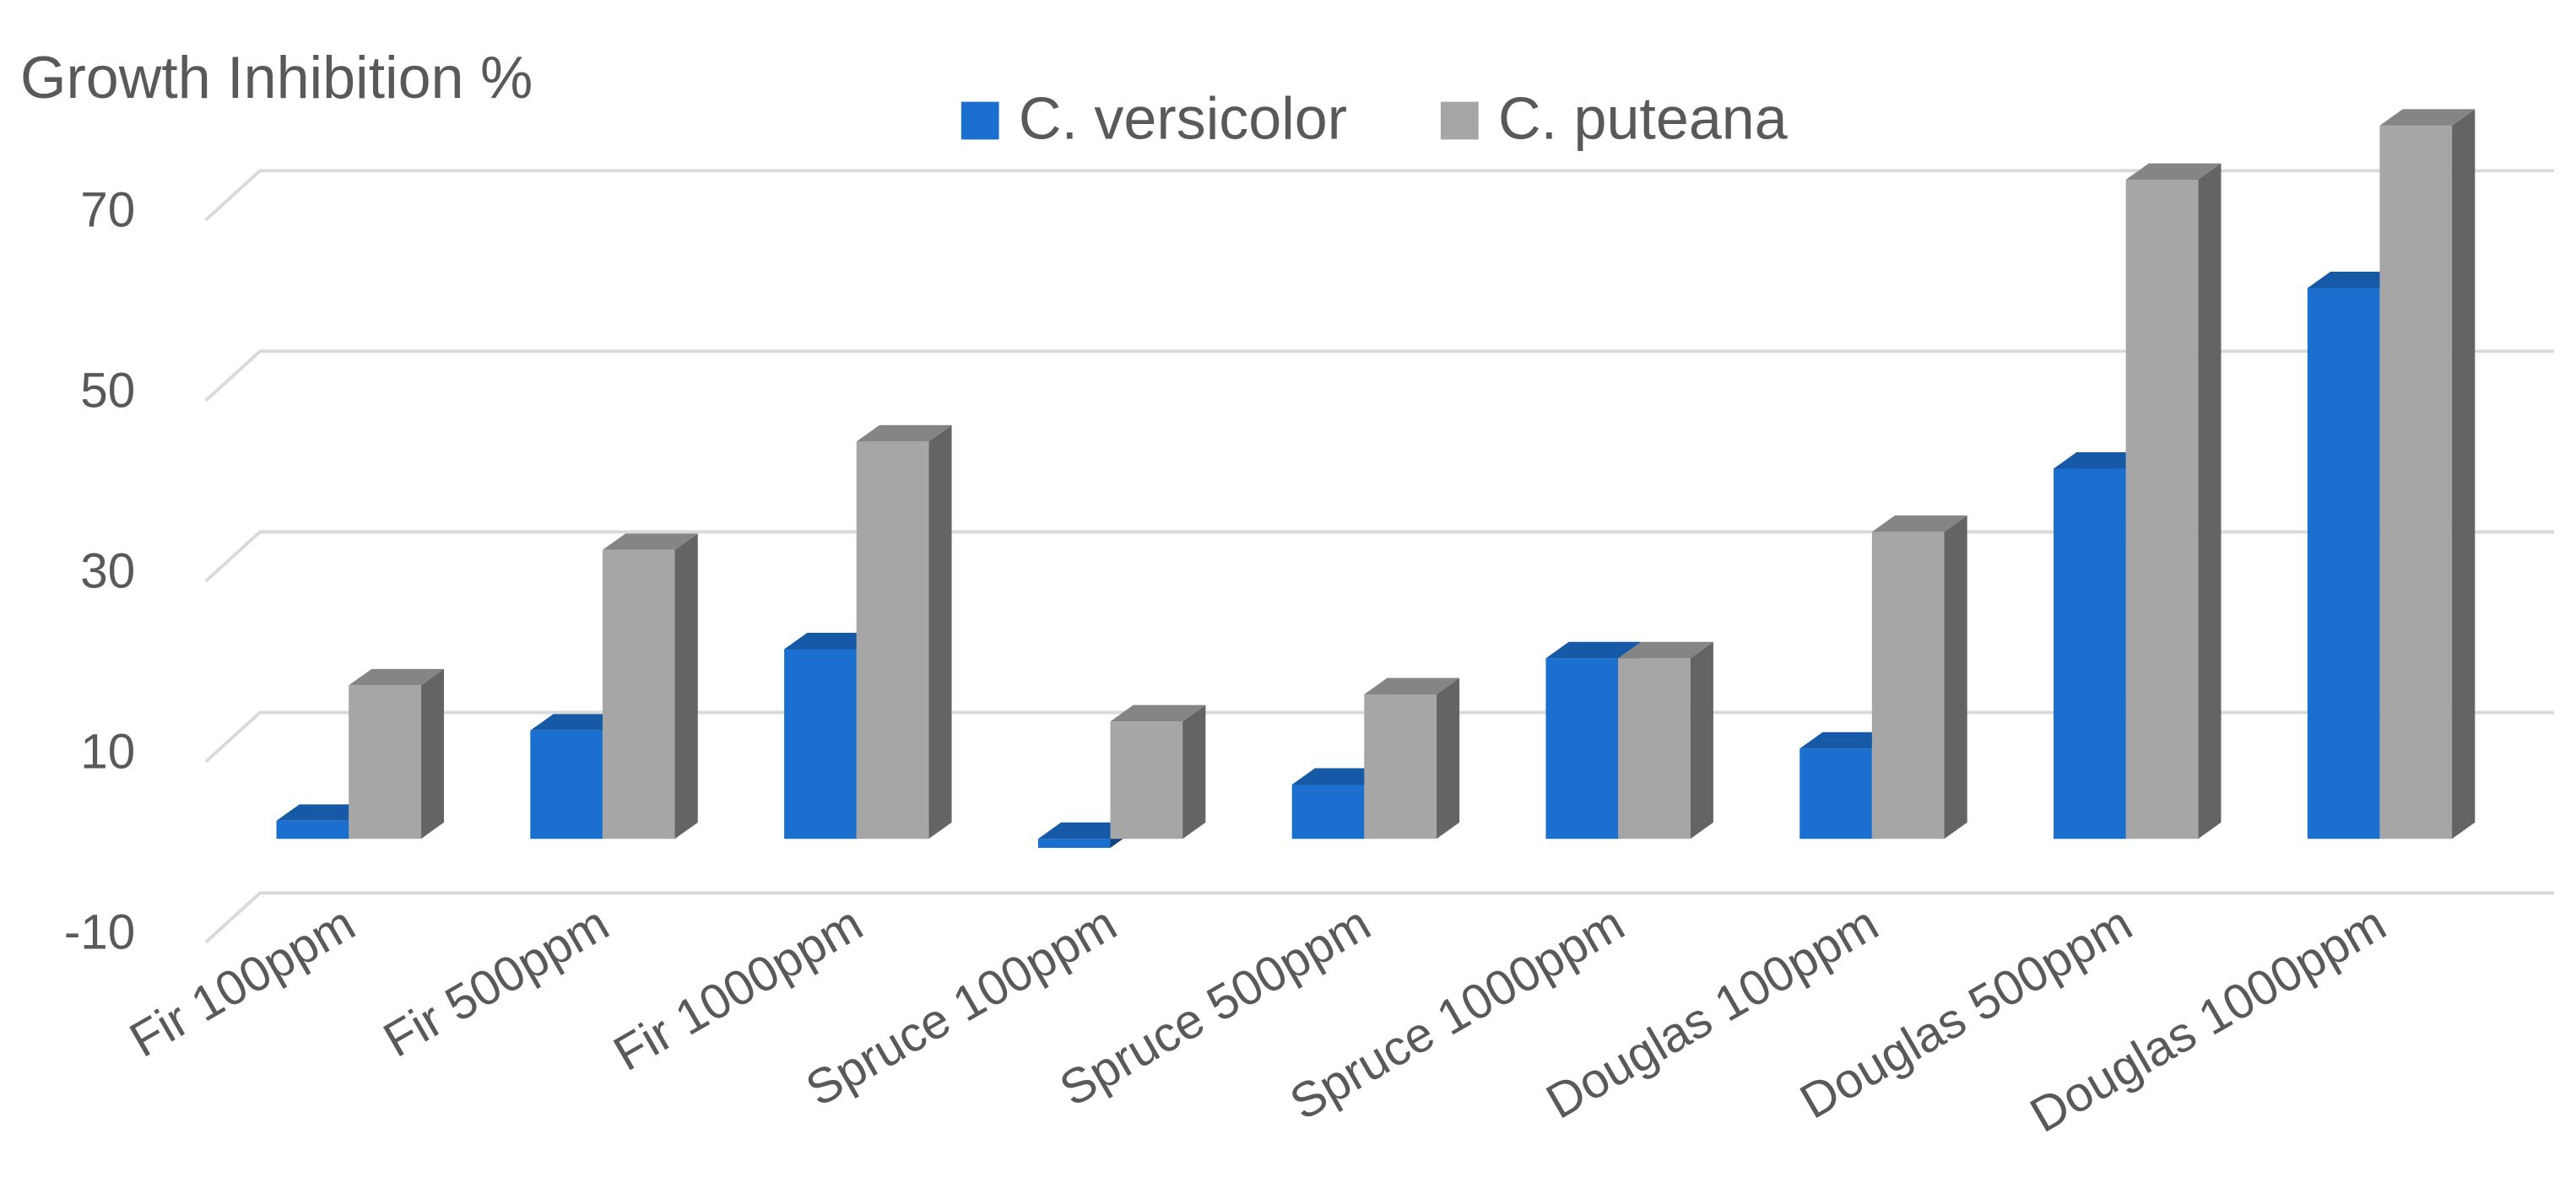 Image resolution: width=2576 pixels, height=1177 pixels. I want to click on legend-label: C. puteana, so click(1643, 118).